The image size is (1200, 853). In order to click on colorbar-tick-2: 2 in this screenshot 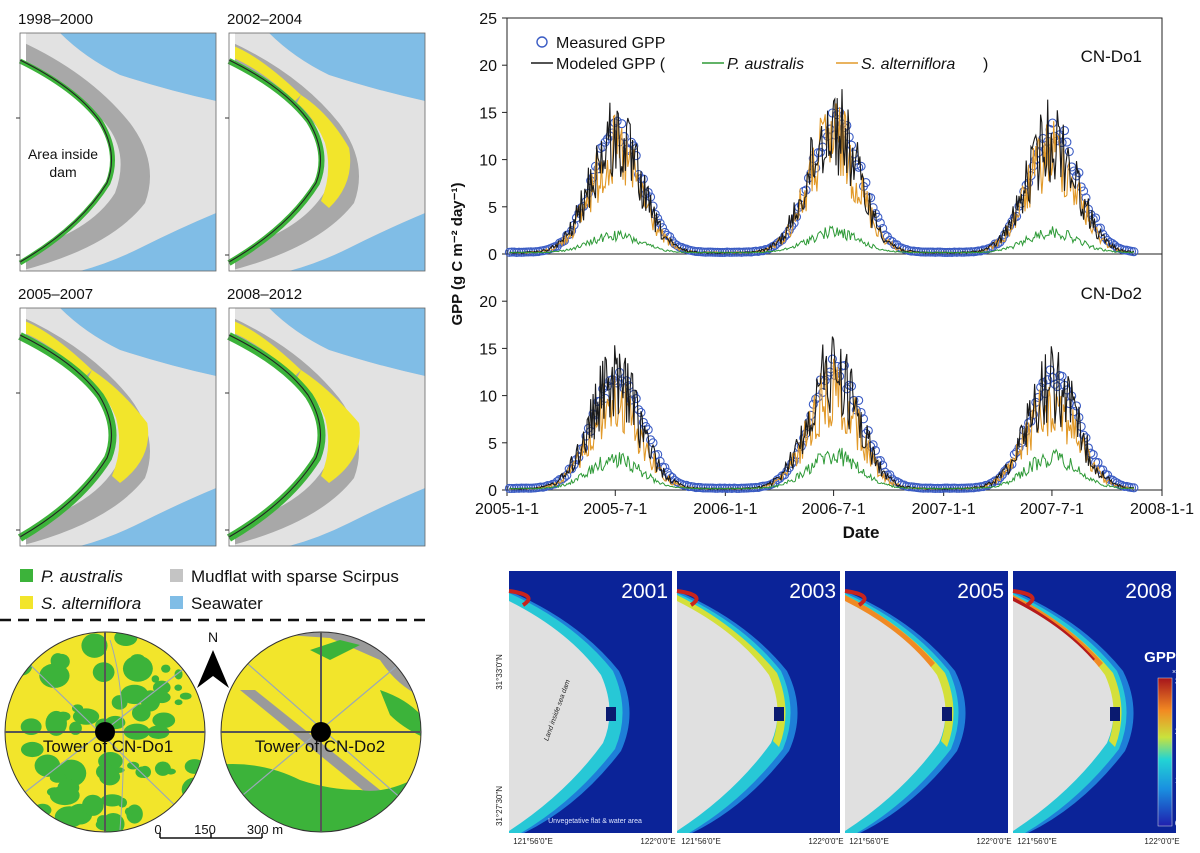, I will do `click(1177, 731)`.